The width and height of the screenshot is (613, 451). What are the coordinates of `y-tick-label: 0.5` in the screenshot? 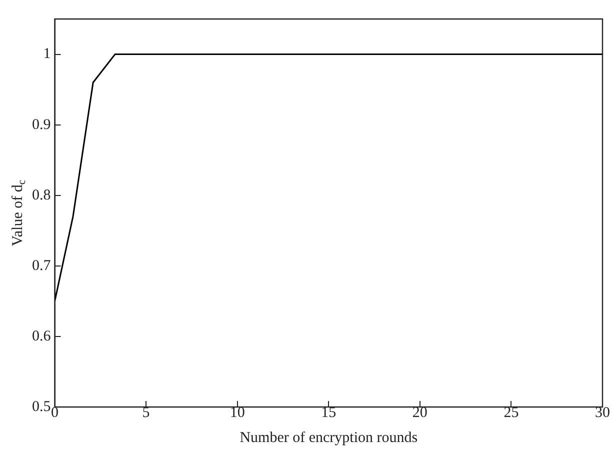 It's located at (41, 406).